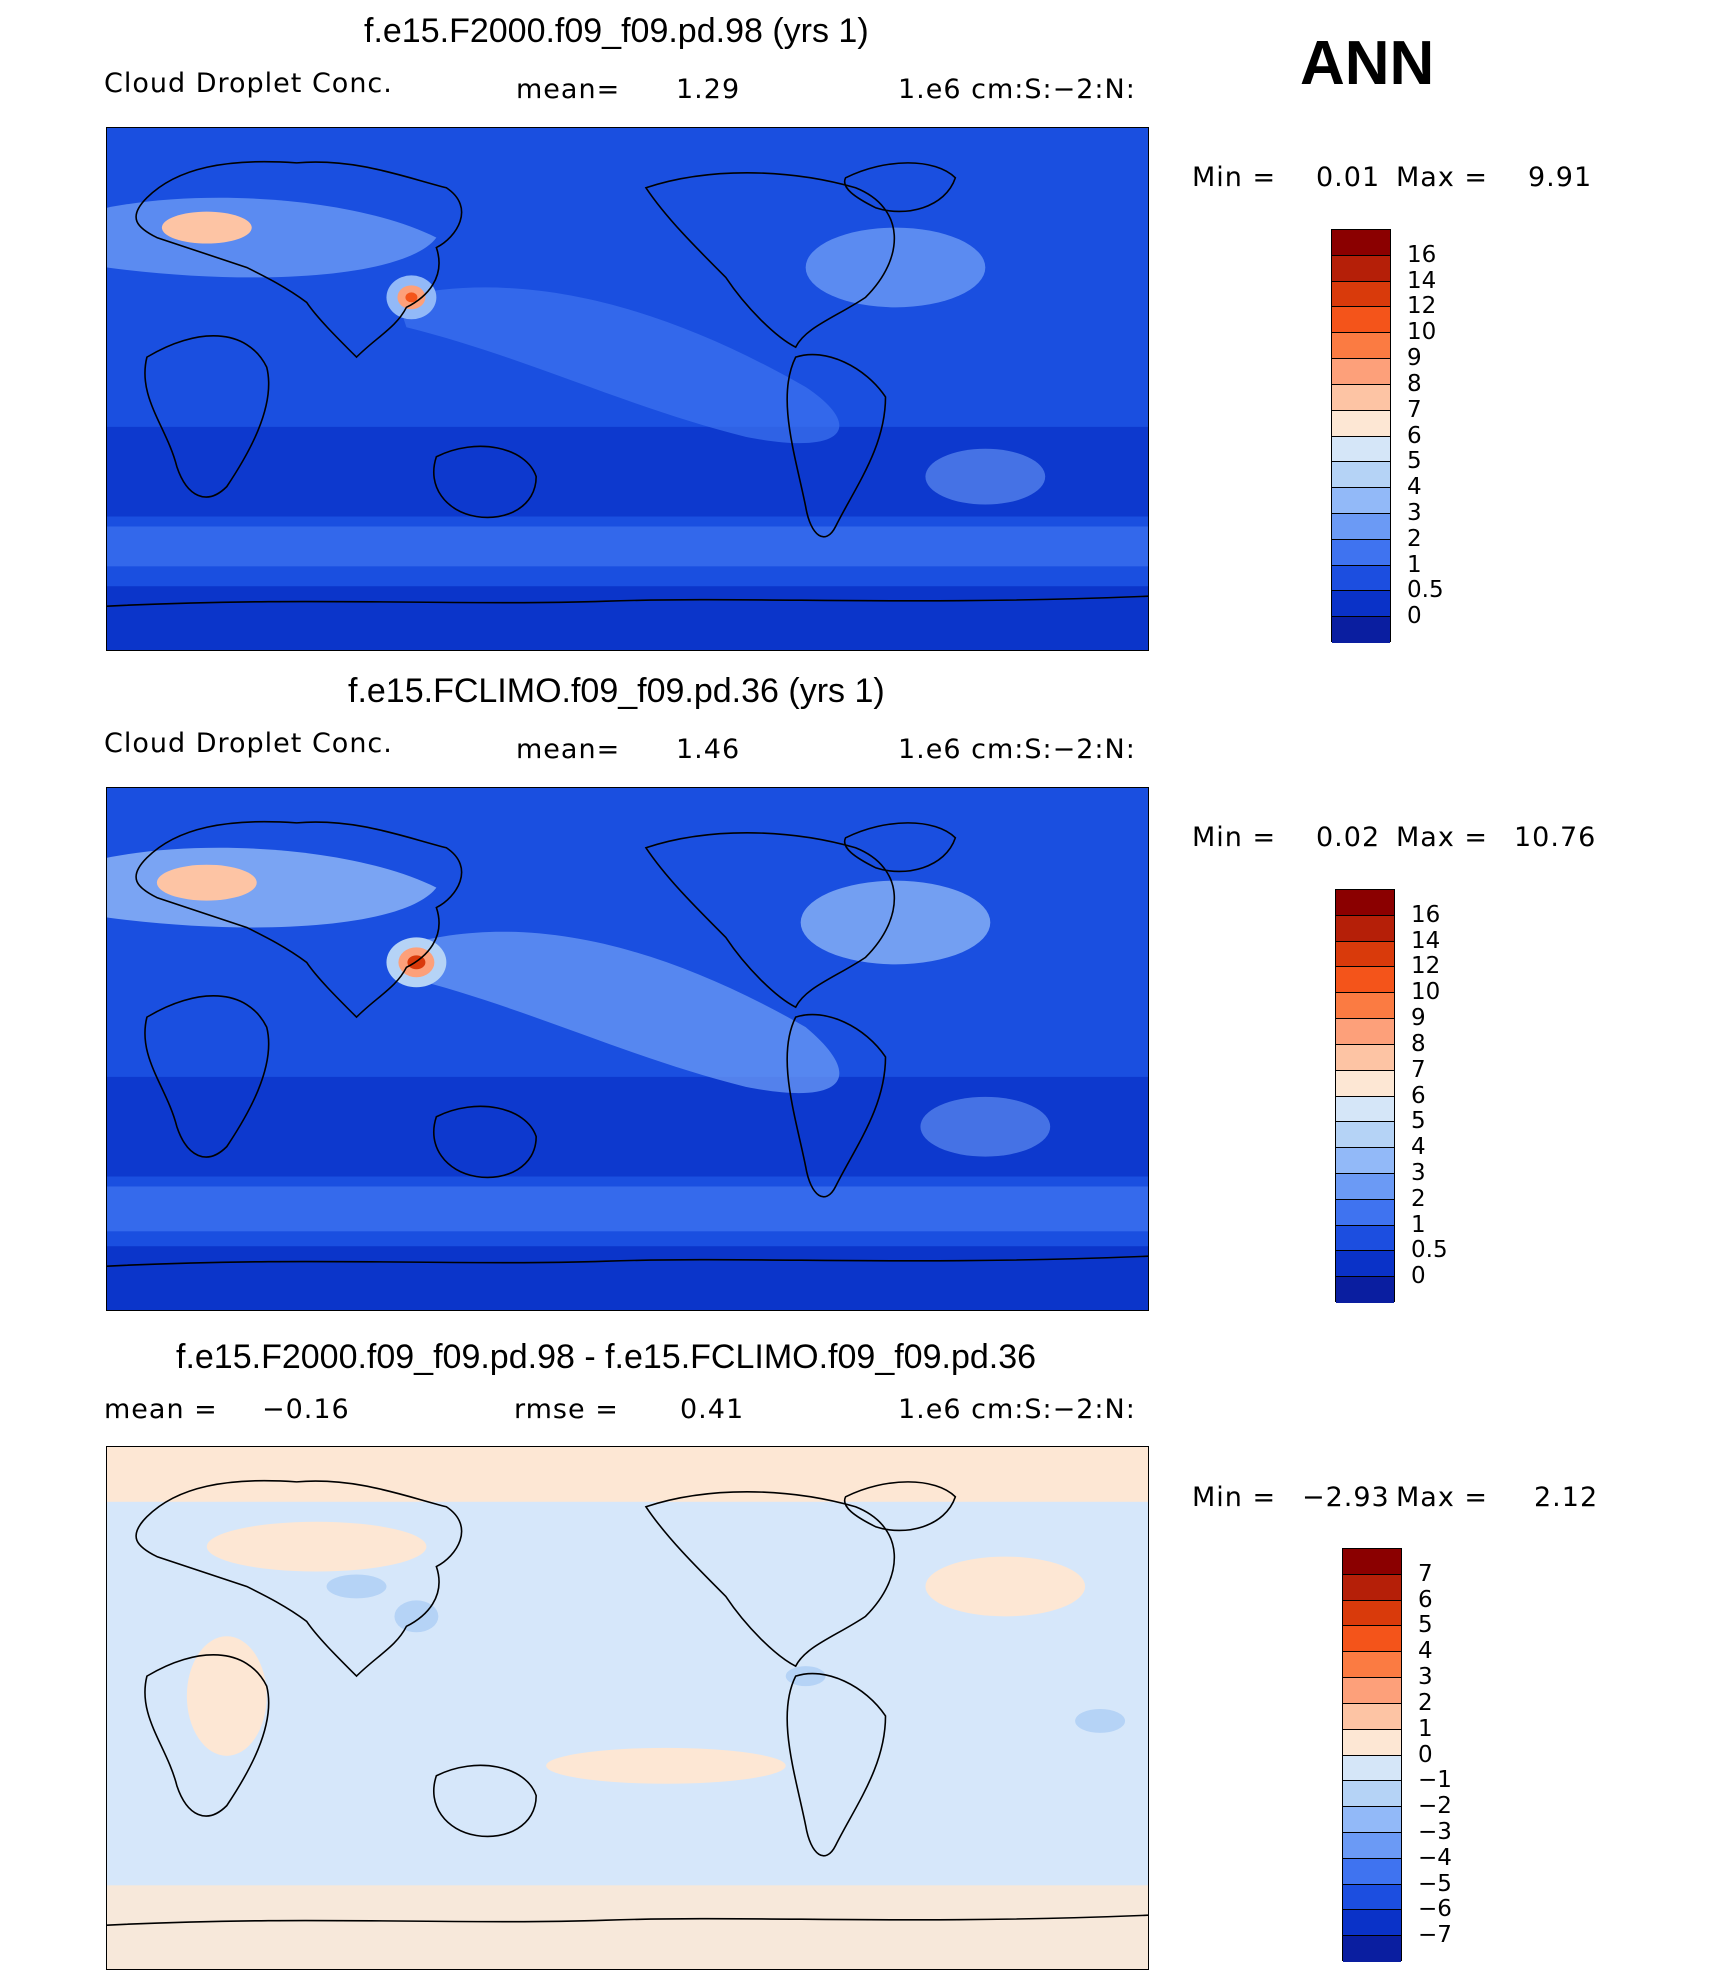  Describe the element at coordinates (568, 749) in the screenshot. I see `panel2-mean-label: mean=` at that location.